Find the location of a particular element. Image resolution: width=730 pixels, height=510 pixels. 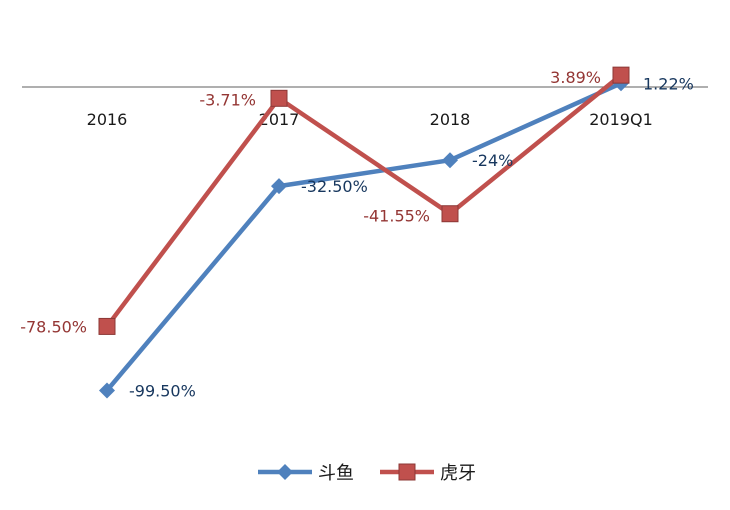

x-tick-label: 2016 is located at coordinates (107, 119).